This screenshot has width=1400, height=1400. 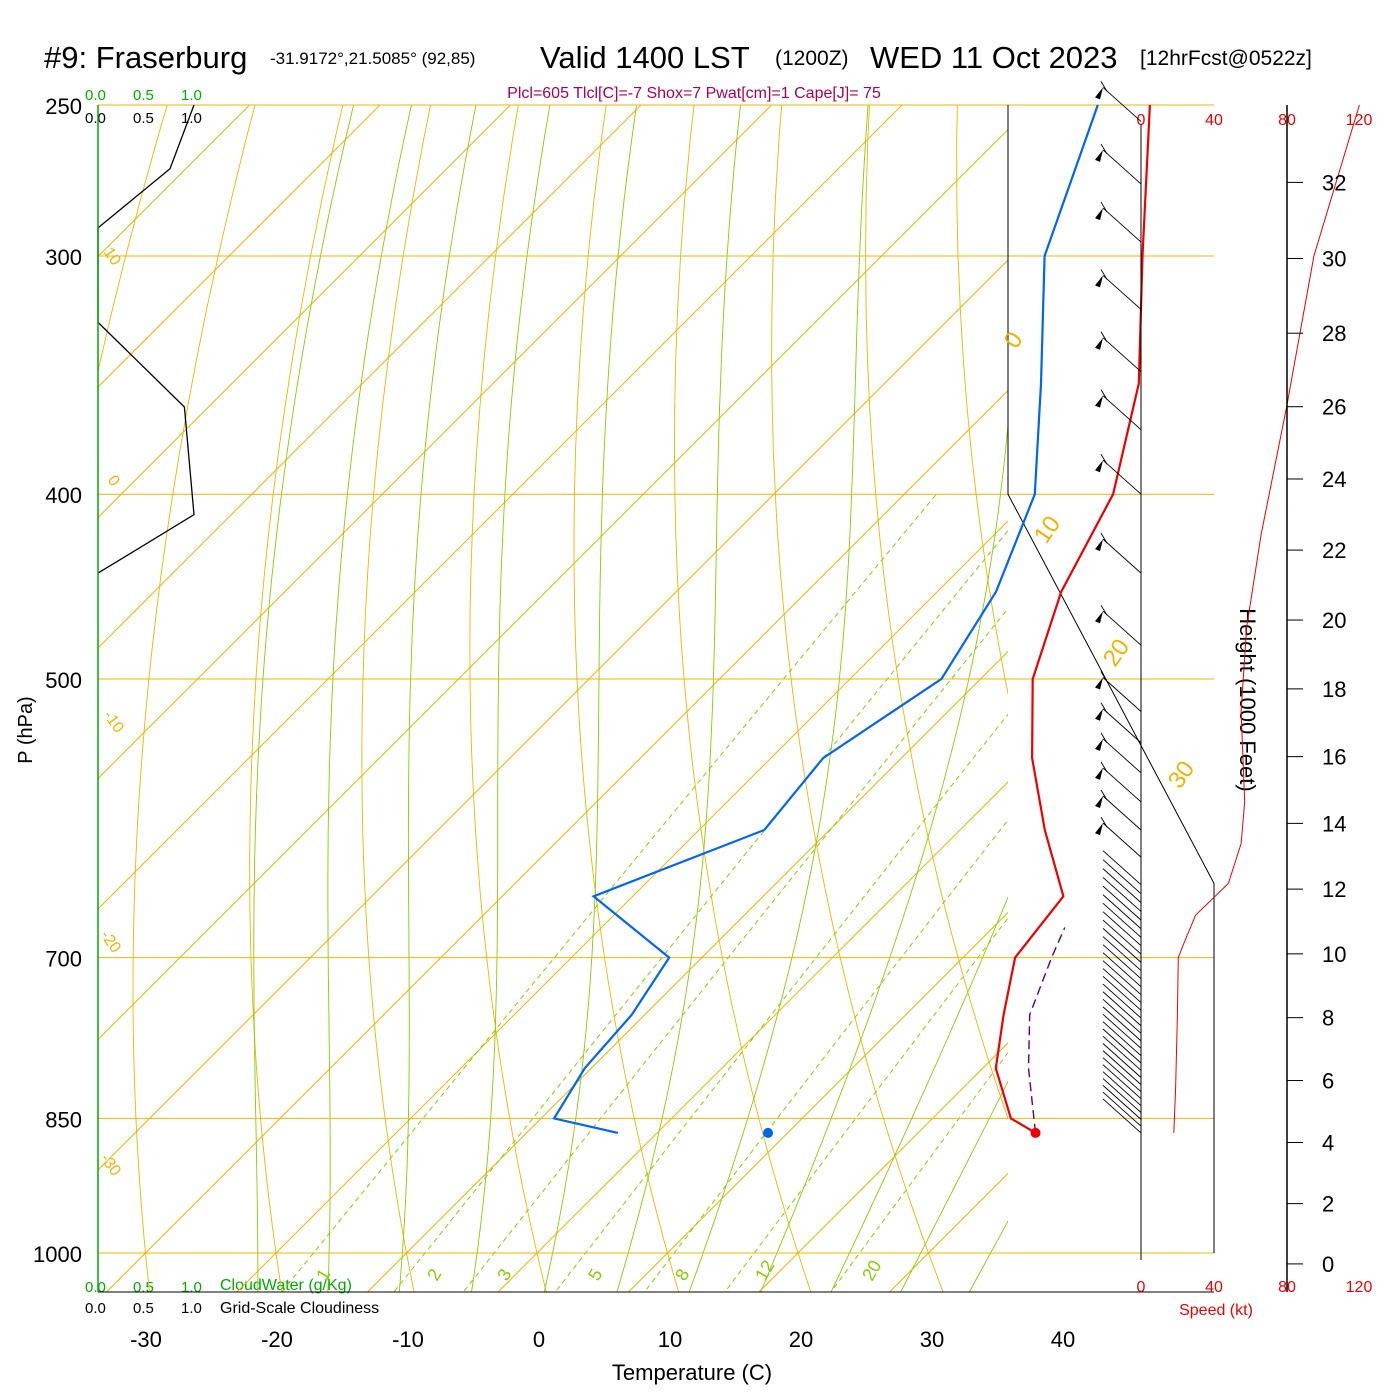 I want to click on speed-tick-label-top: 0, so click(x=1141, y=120).